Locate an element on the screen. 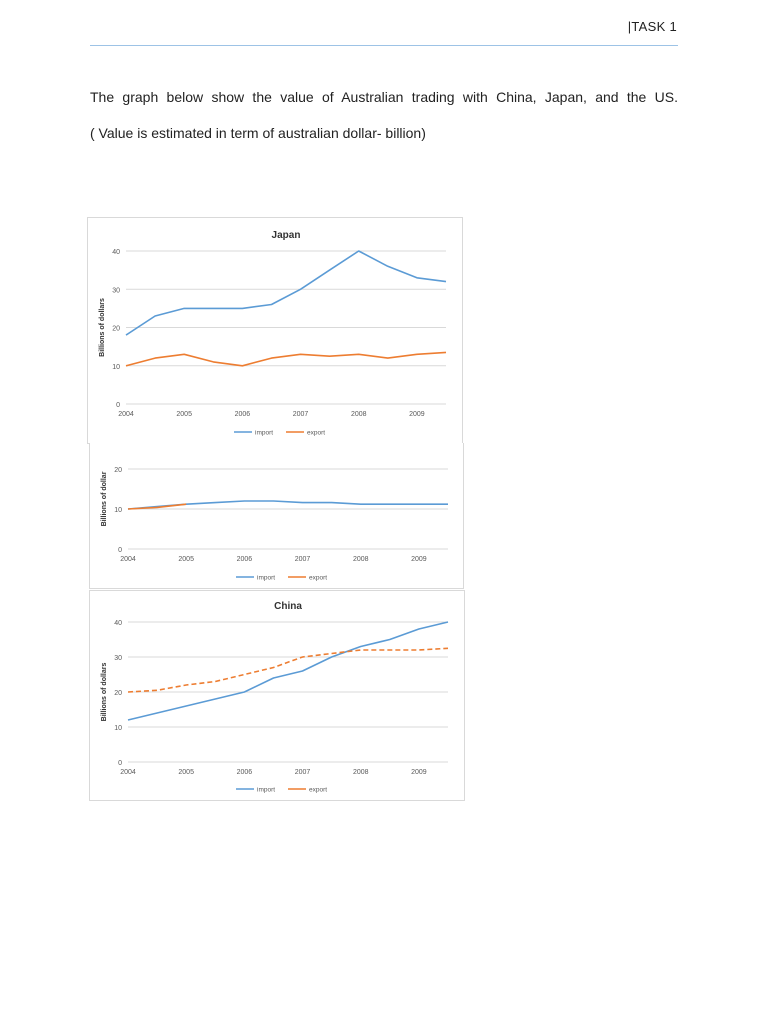 The width and height of the screenshot is (768, 1024). chart-title: Japan is located at coordinates (286, 235).